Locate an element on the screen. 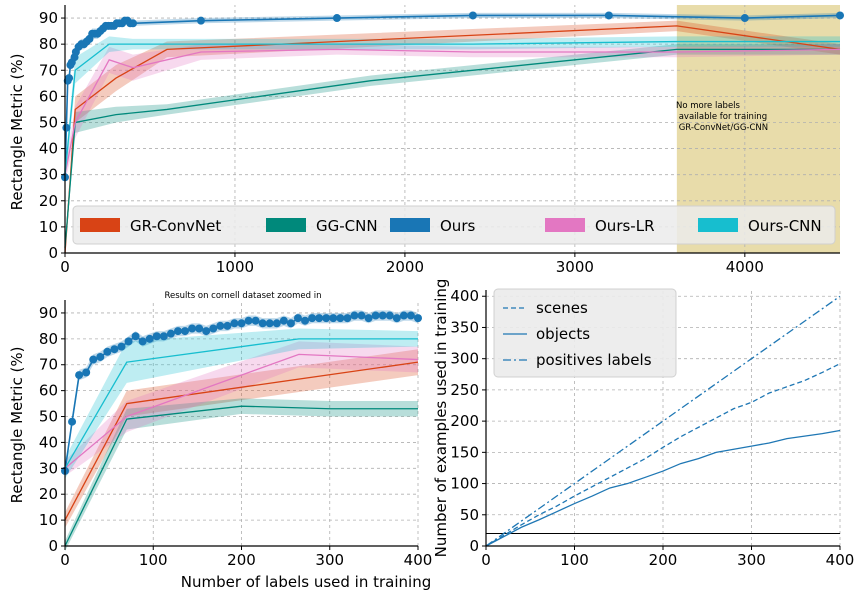 The height and width of the screenshot is (594, 855). zoomed-chart-title: Results on cornell dataset zoomed in is located at coordinates (242, 296).